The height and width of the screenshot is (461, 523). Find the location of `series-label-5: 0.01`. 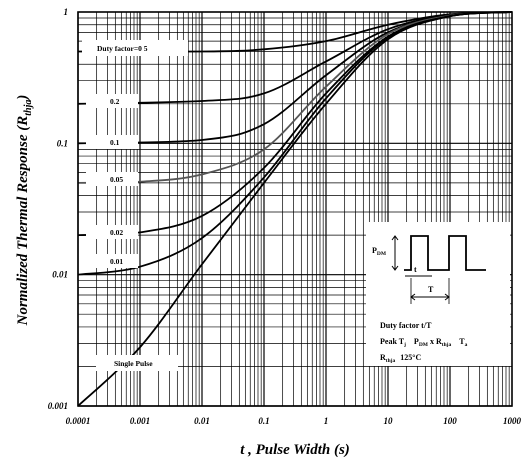

series-label-5: 0.01 is located at coordinates (116, 261).